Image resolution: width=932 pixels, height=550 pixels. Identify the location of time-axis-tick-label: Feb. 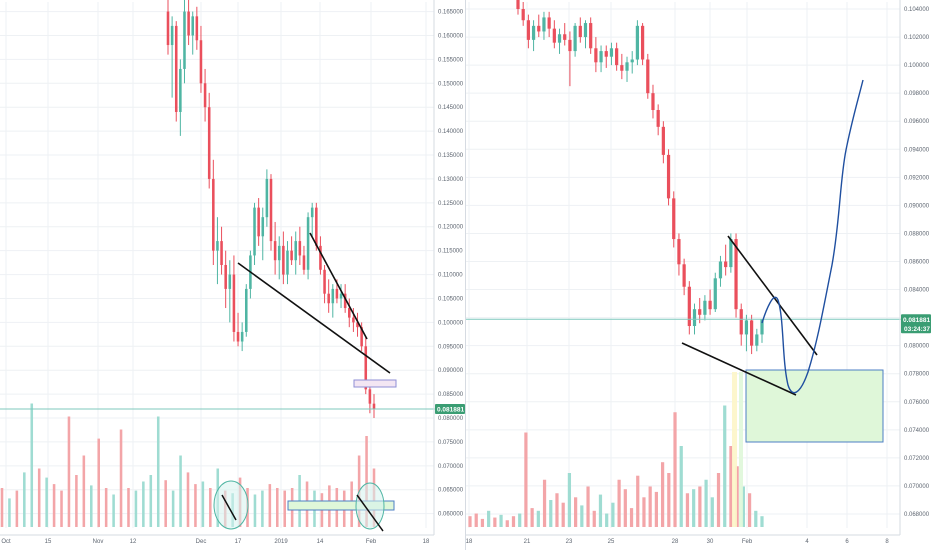
(747, 542).